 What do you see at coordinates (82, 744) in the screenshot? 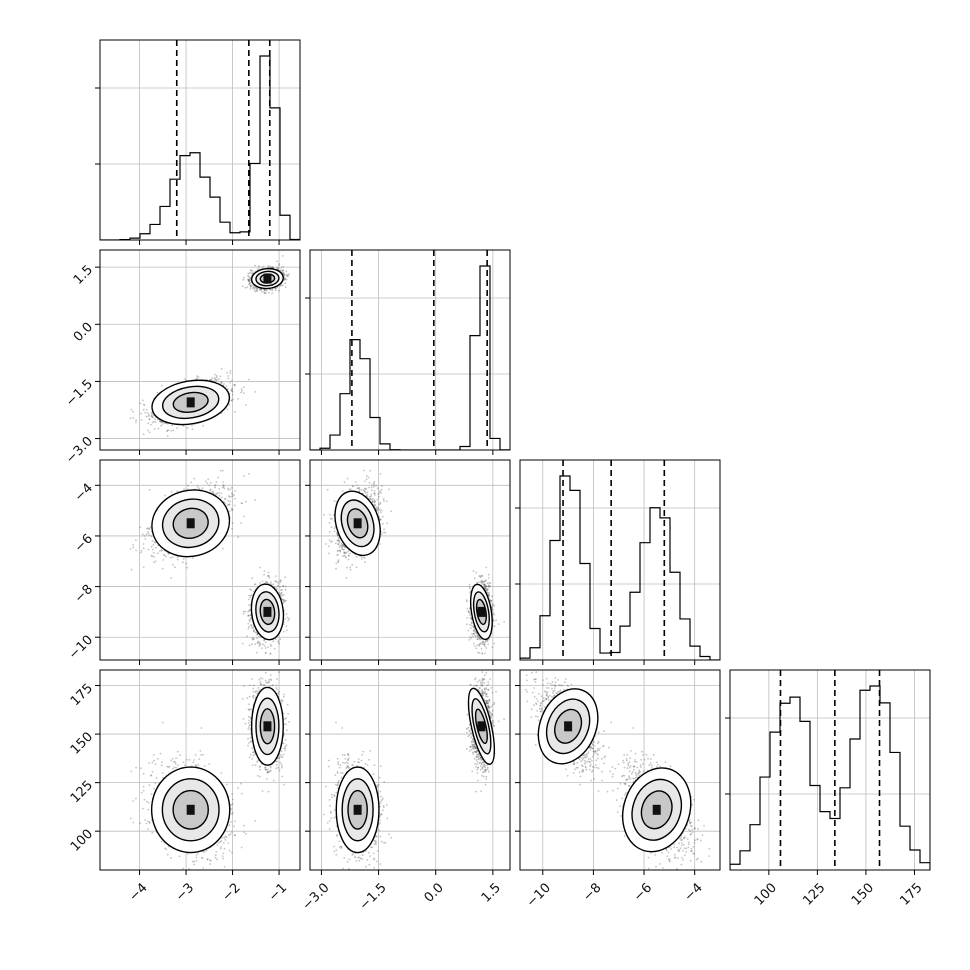
I see `y-tick-label: 150` at bounding box center [82, 744].